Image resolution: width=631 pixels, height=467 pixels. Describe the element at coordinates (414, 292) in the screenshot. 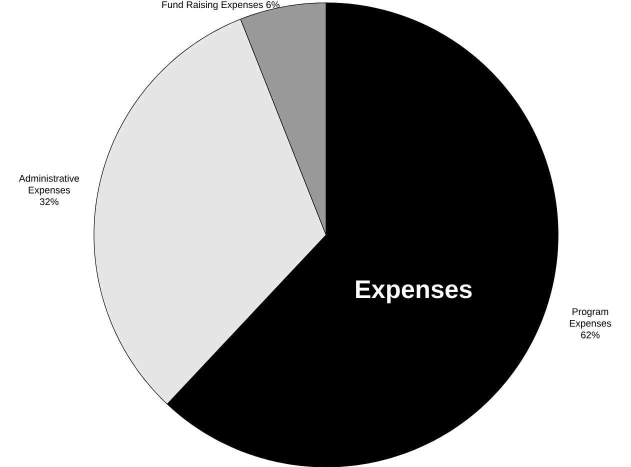

I see `text: Expenses` at that location.